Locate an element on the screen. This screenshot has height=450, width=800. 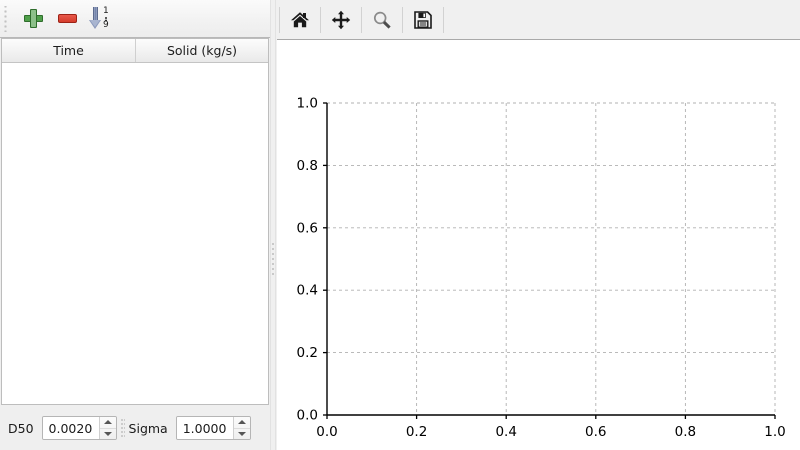
table-column-header-solid: Solid (kg/s) is located at coordinates (202, 50).